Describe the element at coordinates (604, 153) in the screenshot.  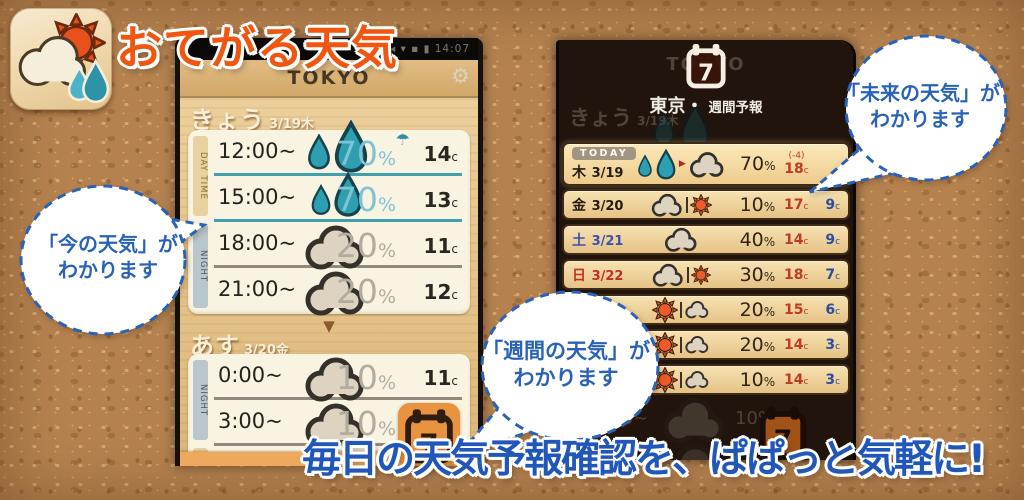
I see `today-badge: TODAY` at that location.